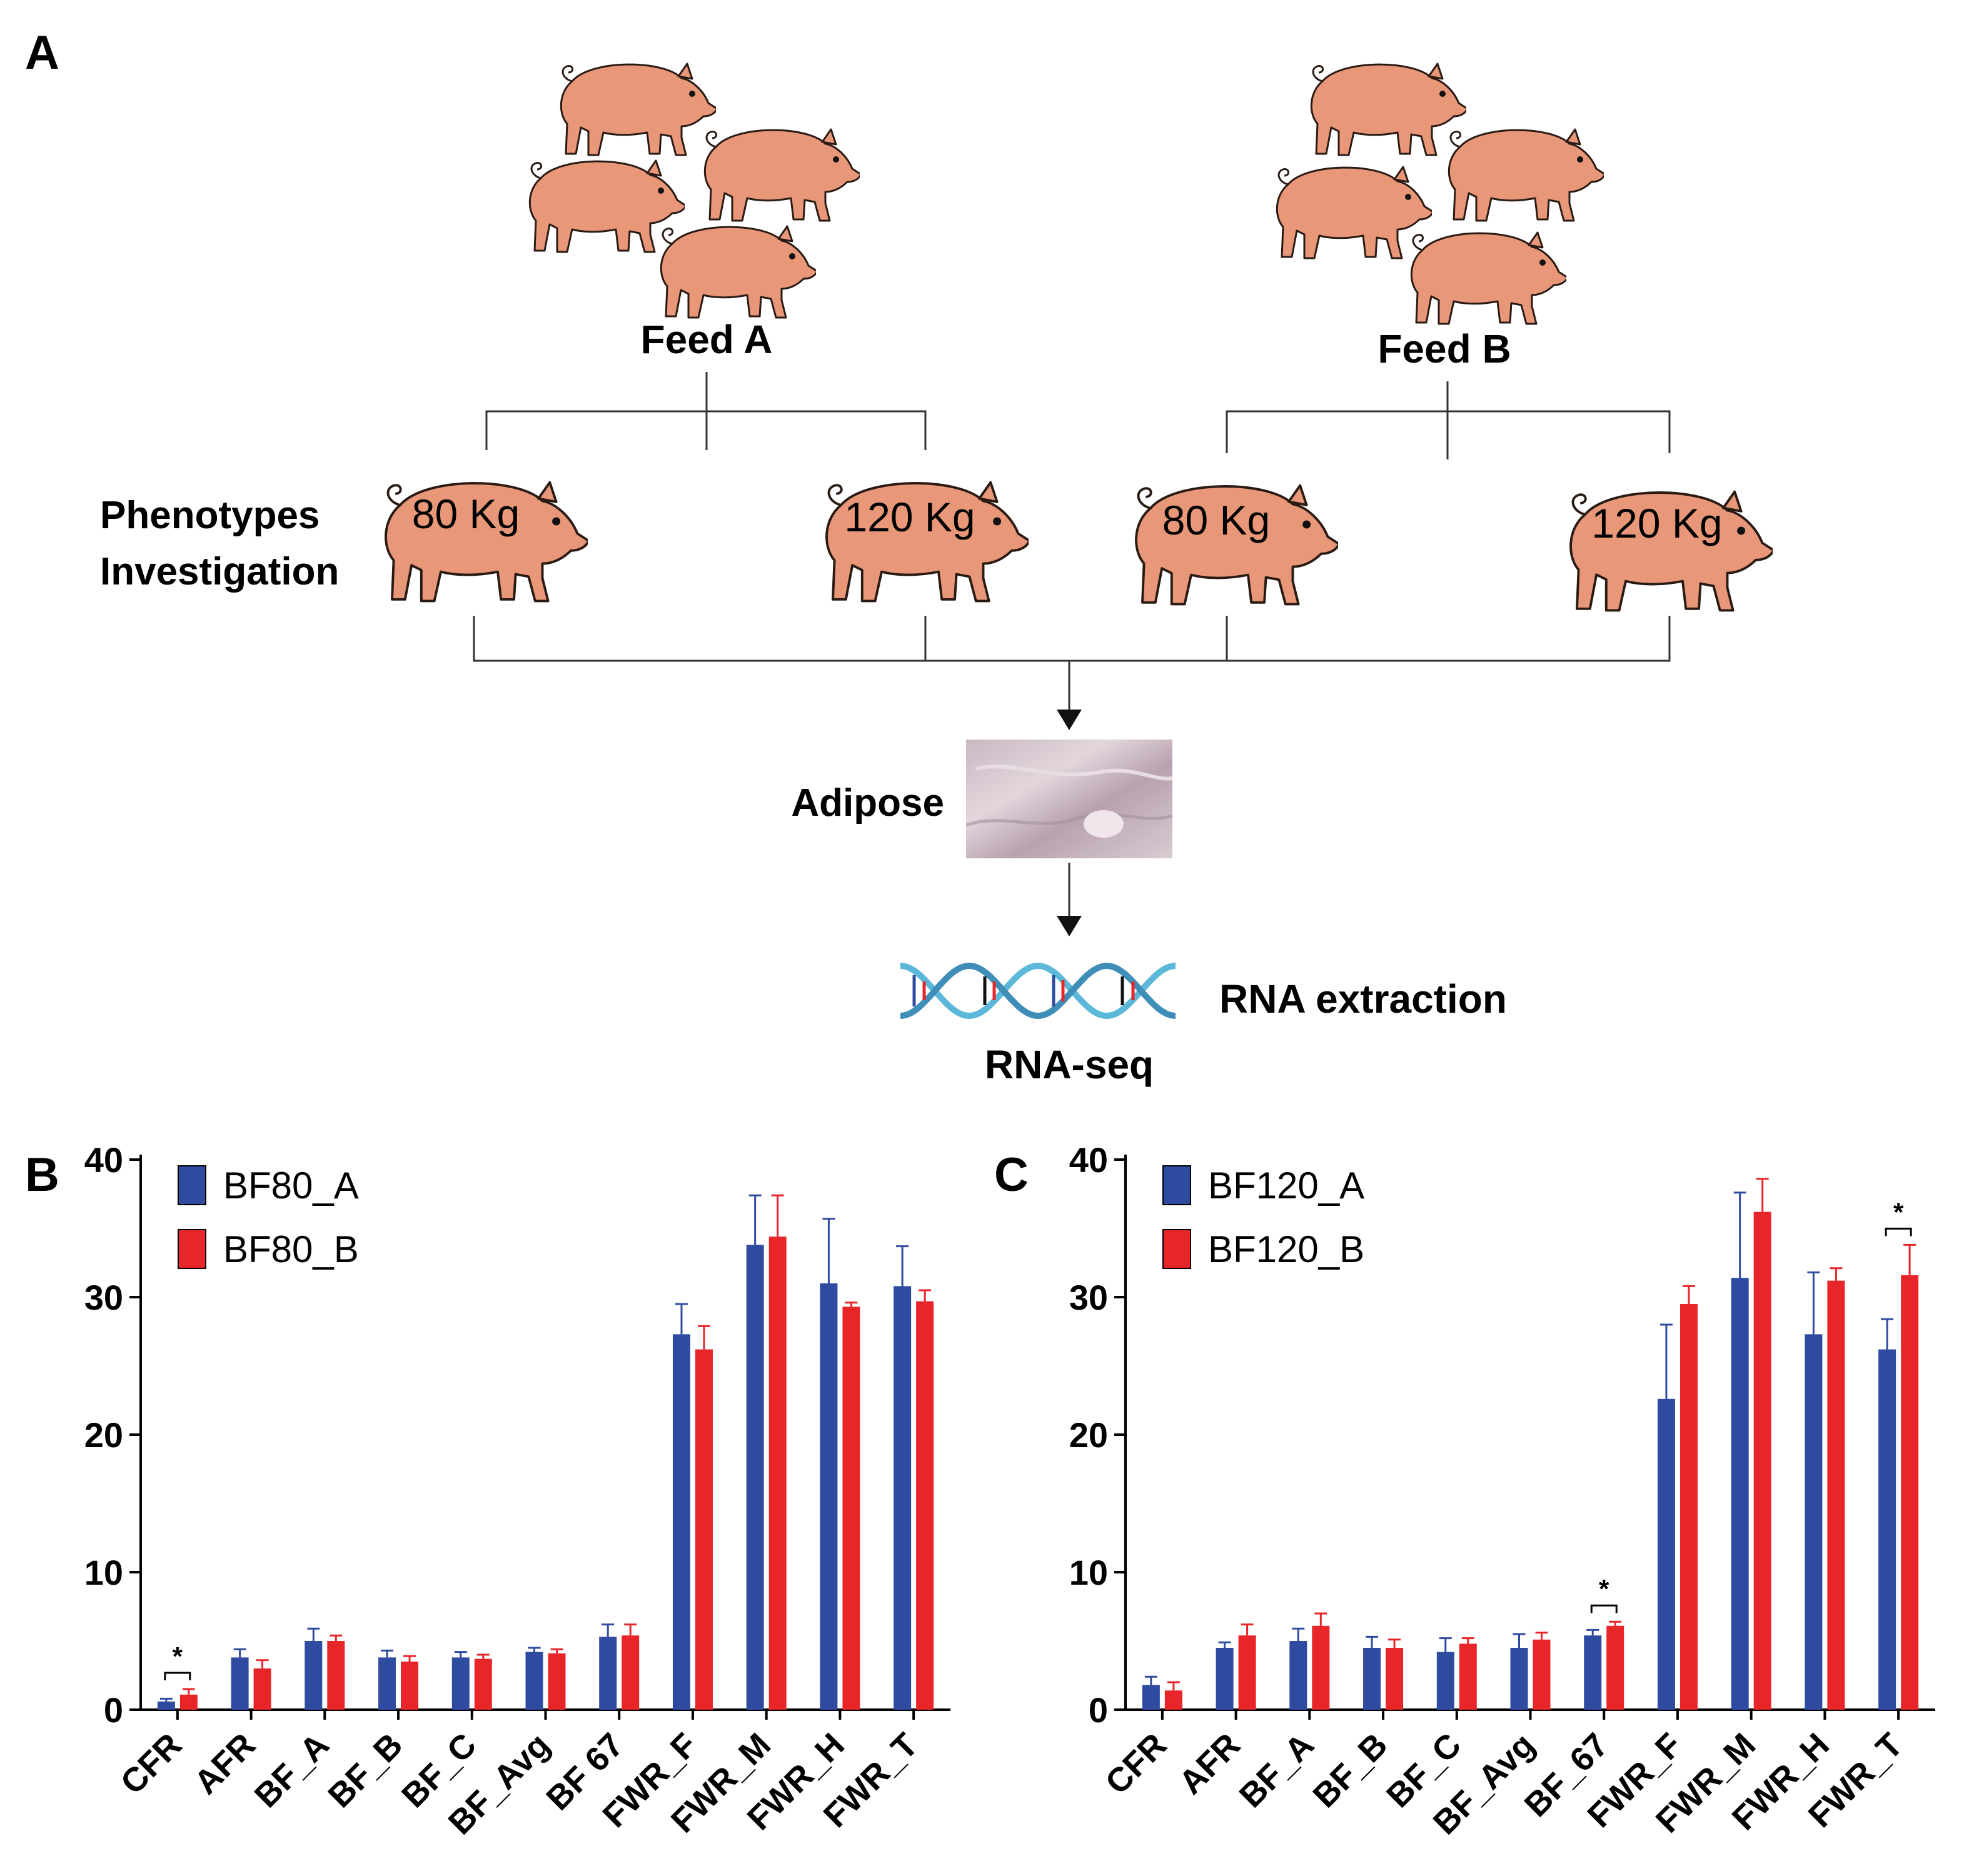 This screenshot has height=1876, width=1969. I want to click on phenotypes-label: Phenotypes, so click(210, 515).